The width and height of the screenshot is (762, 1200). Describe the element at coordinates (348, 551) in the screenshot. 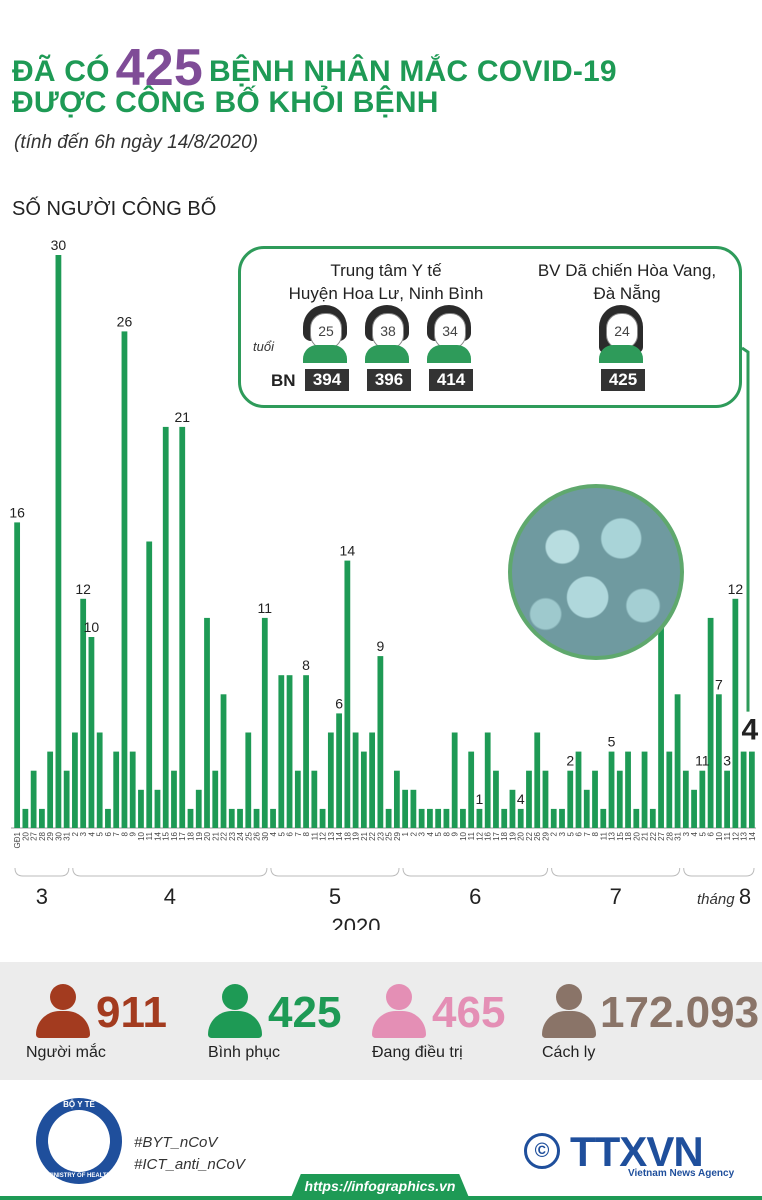

I see `data-label: 14` at that location.